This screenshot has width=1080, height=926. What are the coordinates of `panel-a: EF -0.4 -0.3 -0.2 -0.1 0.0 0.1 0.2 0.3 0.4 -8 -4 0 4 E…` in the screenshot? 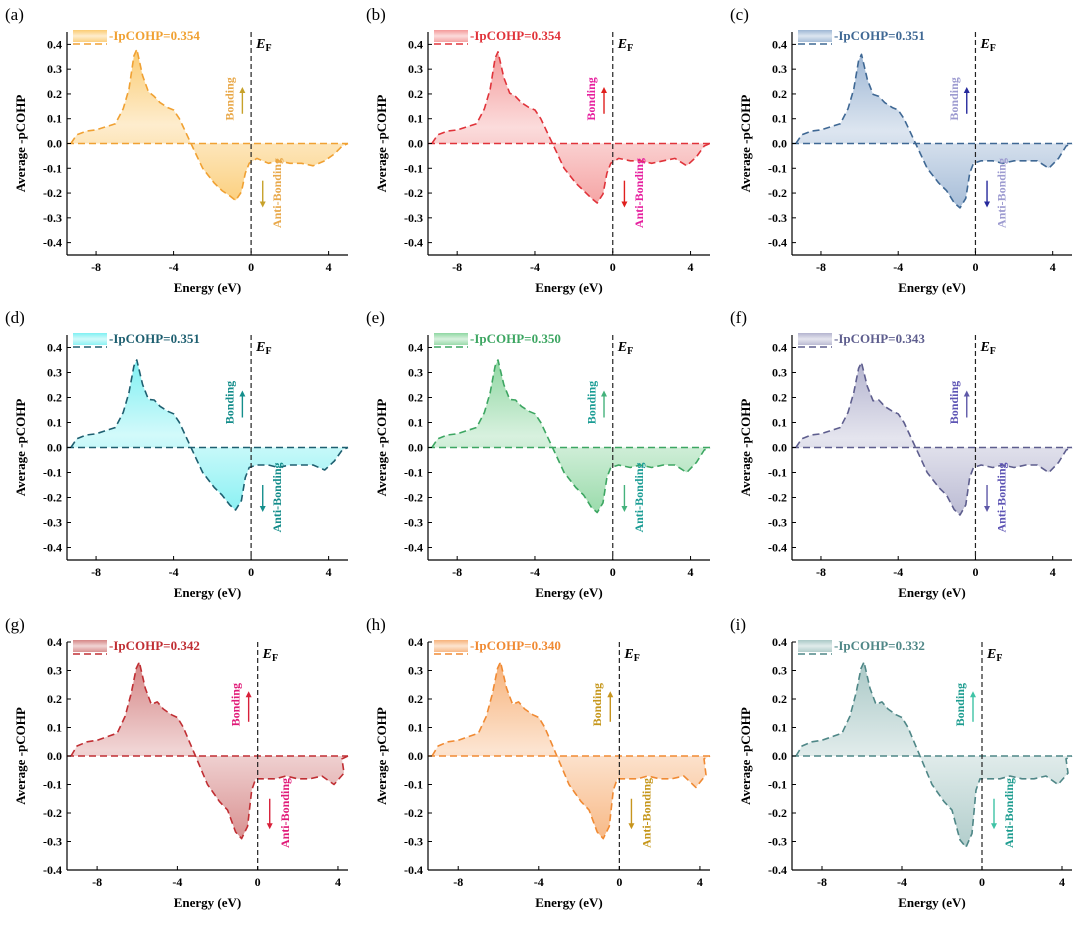 It's located at (177, 150).